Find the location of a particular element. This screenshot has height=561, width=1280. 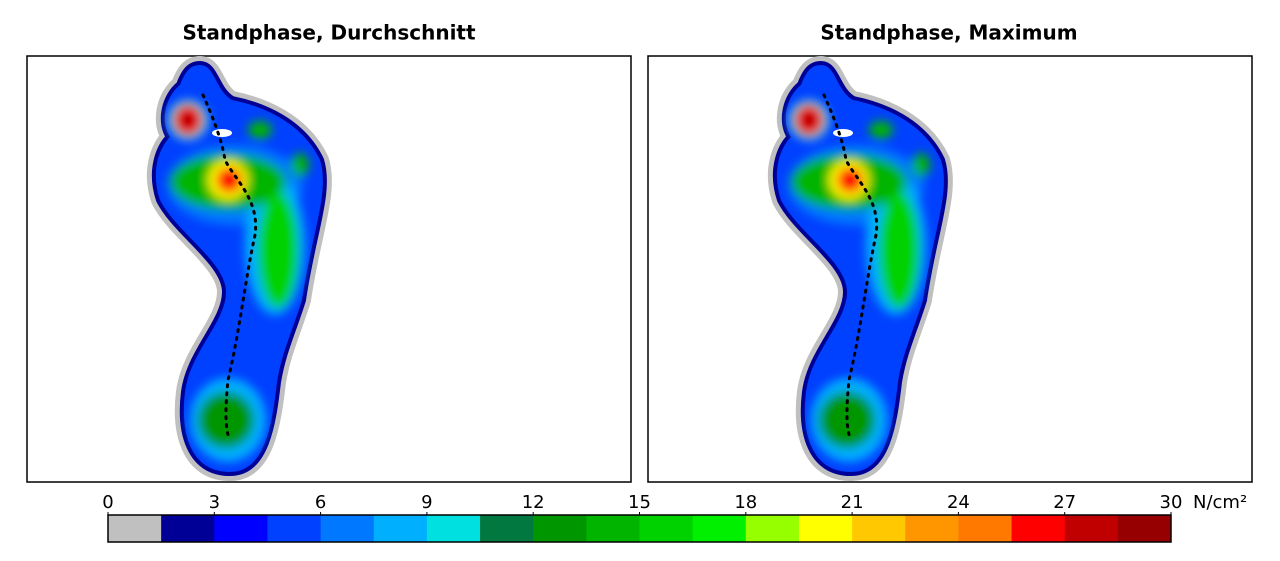

colorbar-tick-label: 27 is located at coordinates (1064, 502).